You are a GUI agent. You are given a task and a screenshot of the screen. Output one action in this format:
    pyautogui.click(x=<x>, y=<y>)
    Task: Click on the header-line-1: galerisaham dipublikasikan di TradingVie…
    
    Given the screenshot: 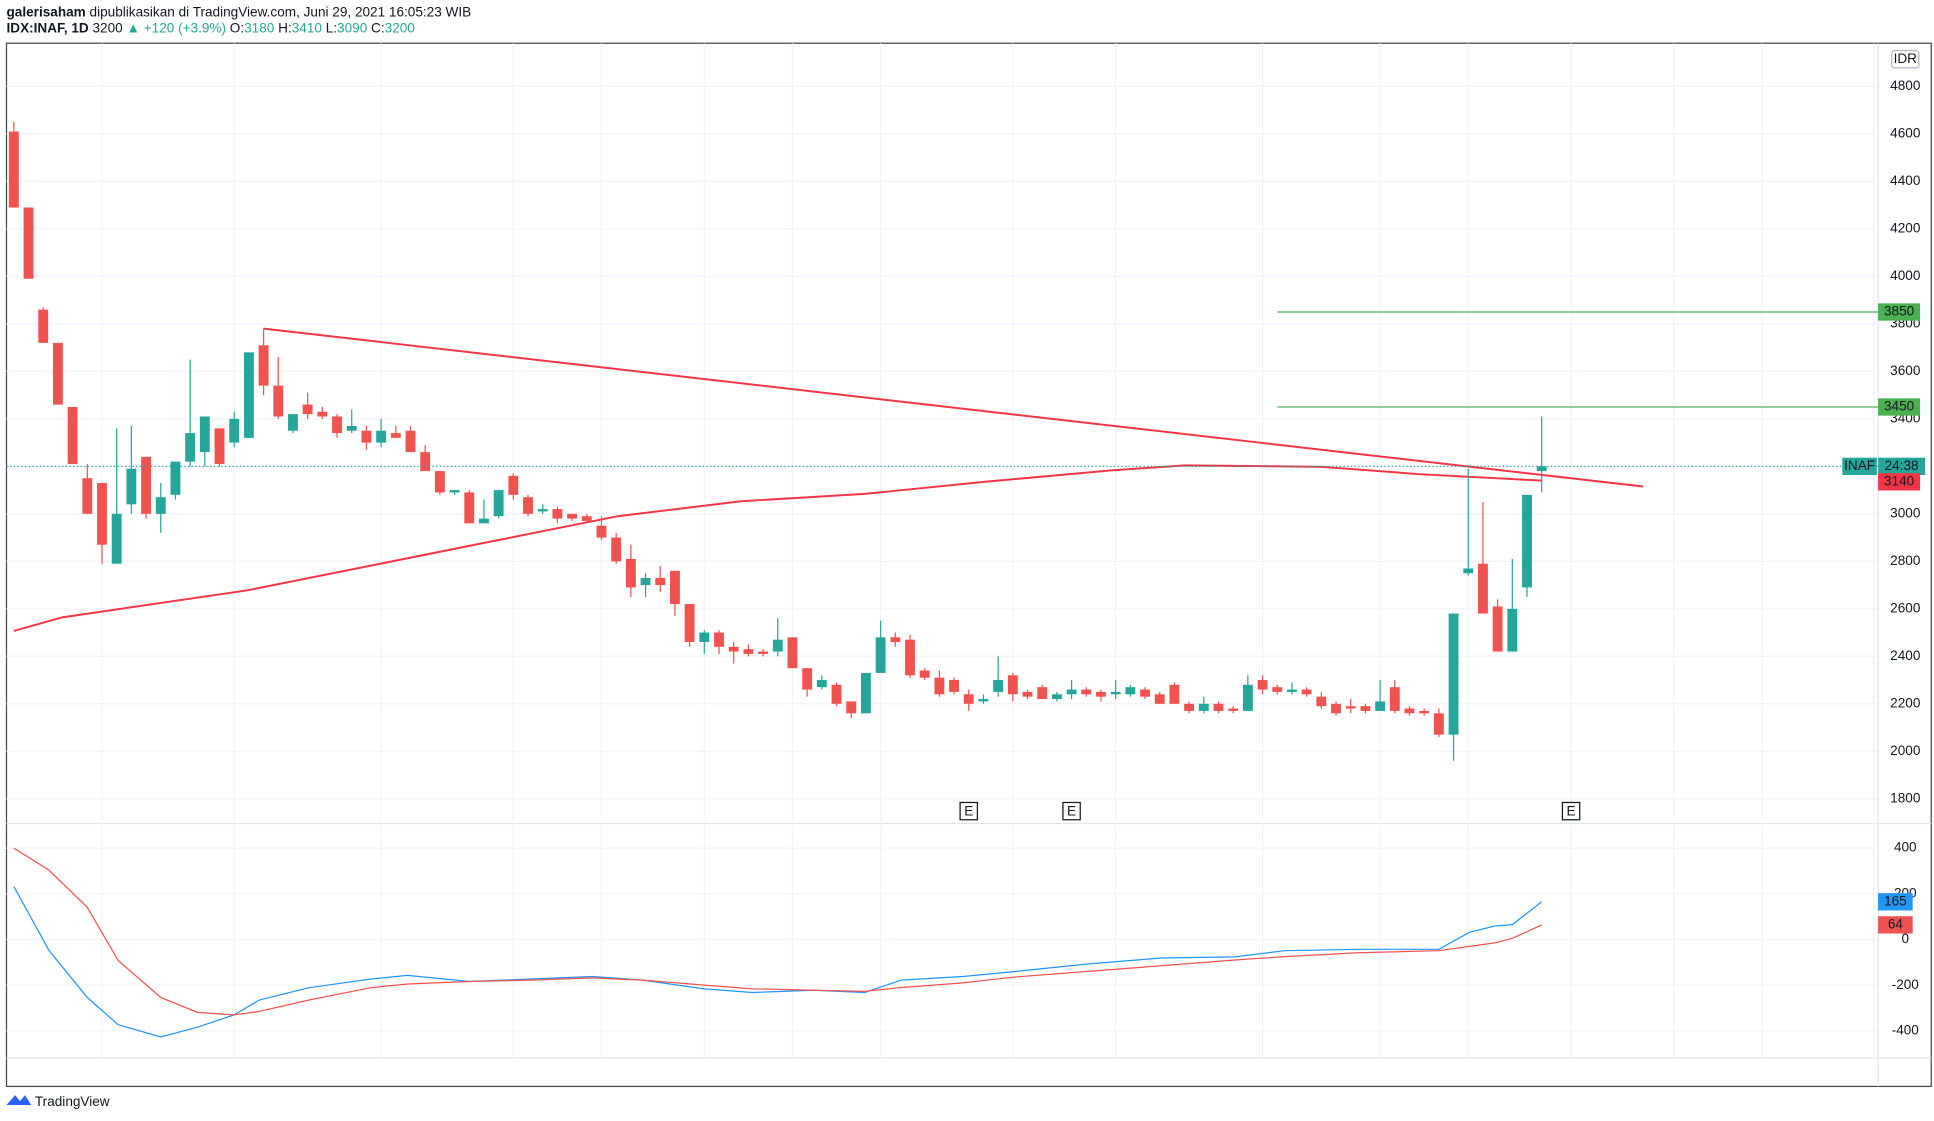 What is the action you would take?
    pyautogui.click(x=238, y=11)
    